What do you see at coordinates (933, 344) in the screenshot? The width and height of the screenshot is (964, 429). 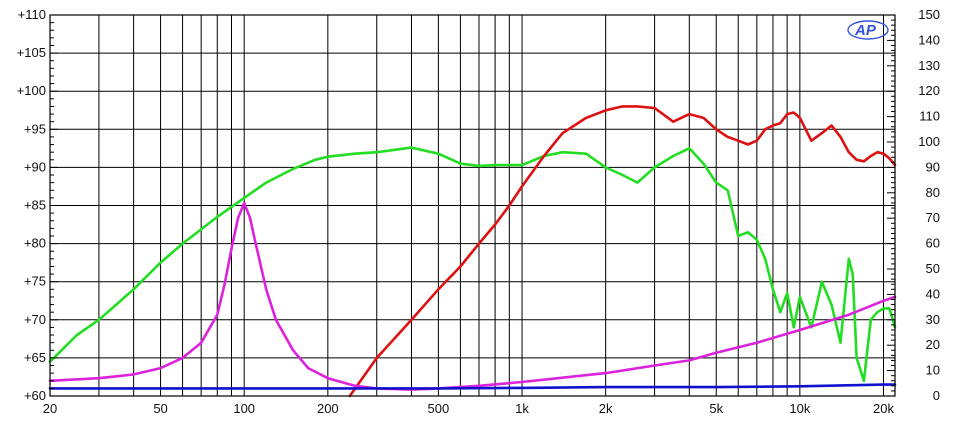 I see `y2-tick-label: 20` at bounding box center [933, 344].